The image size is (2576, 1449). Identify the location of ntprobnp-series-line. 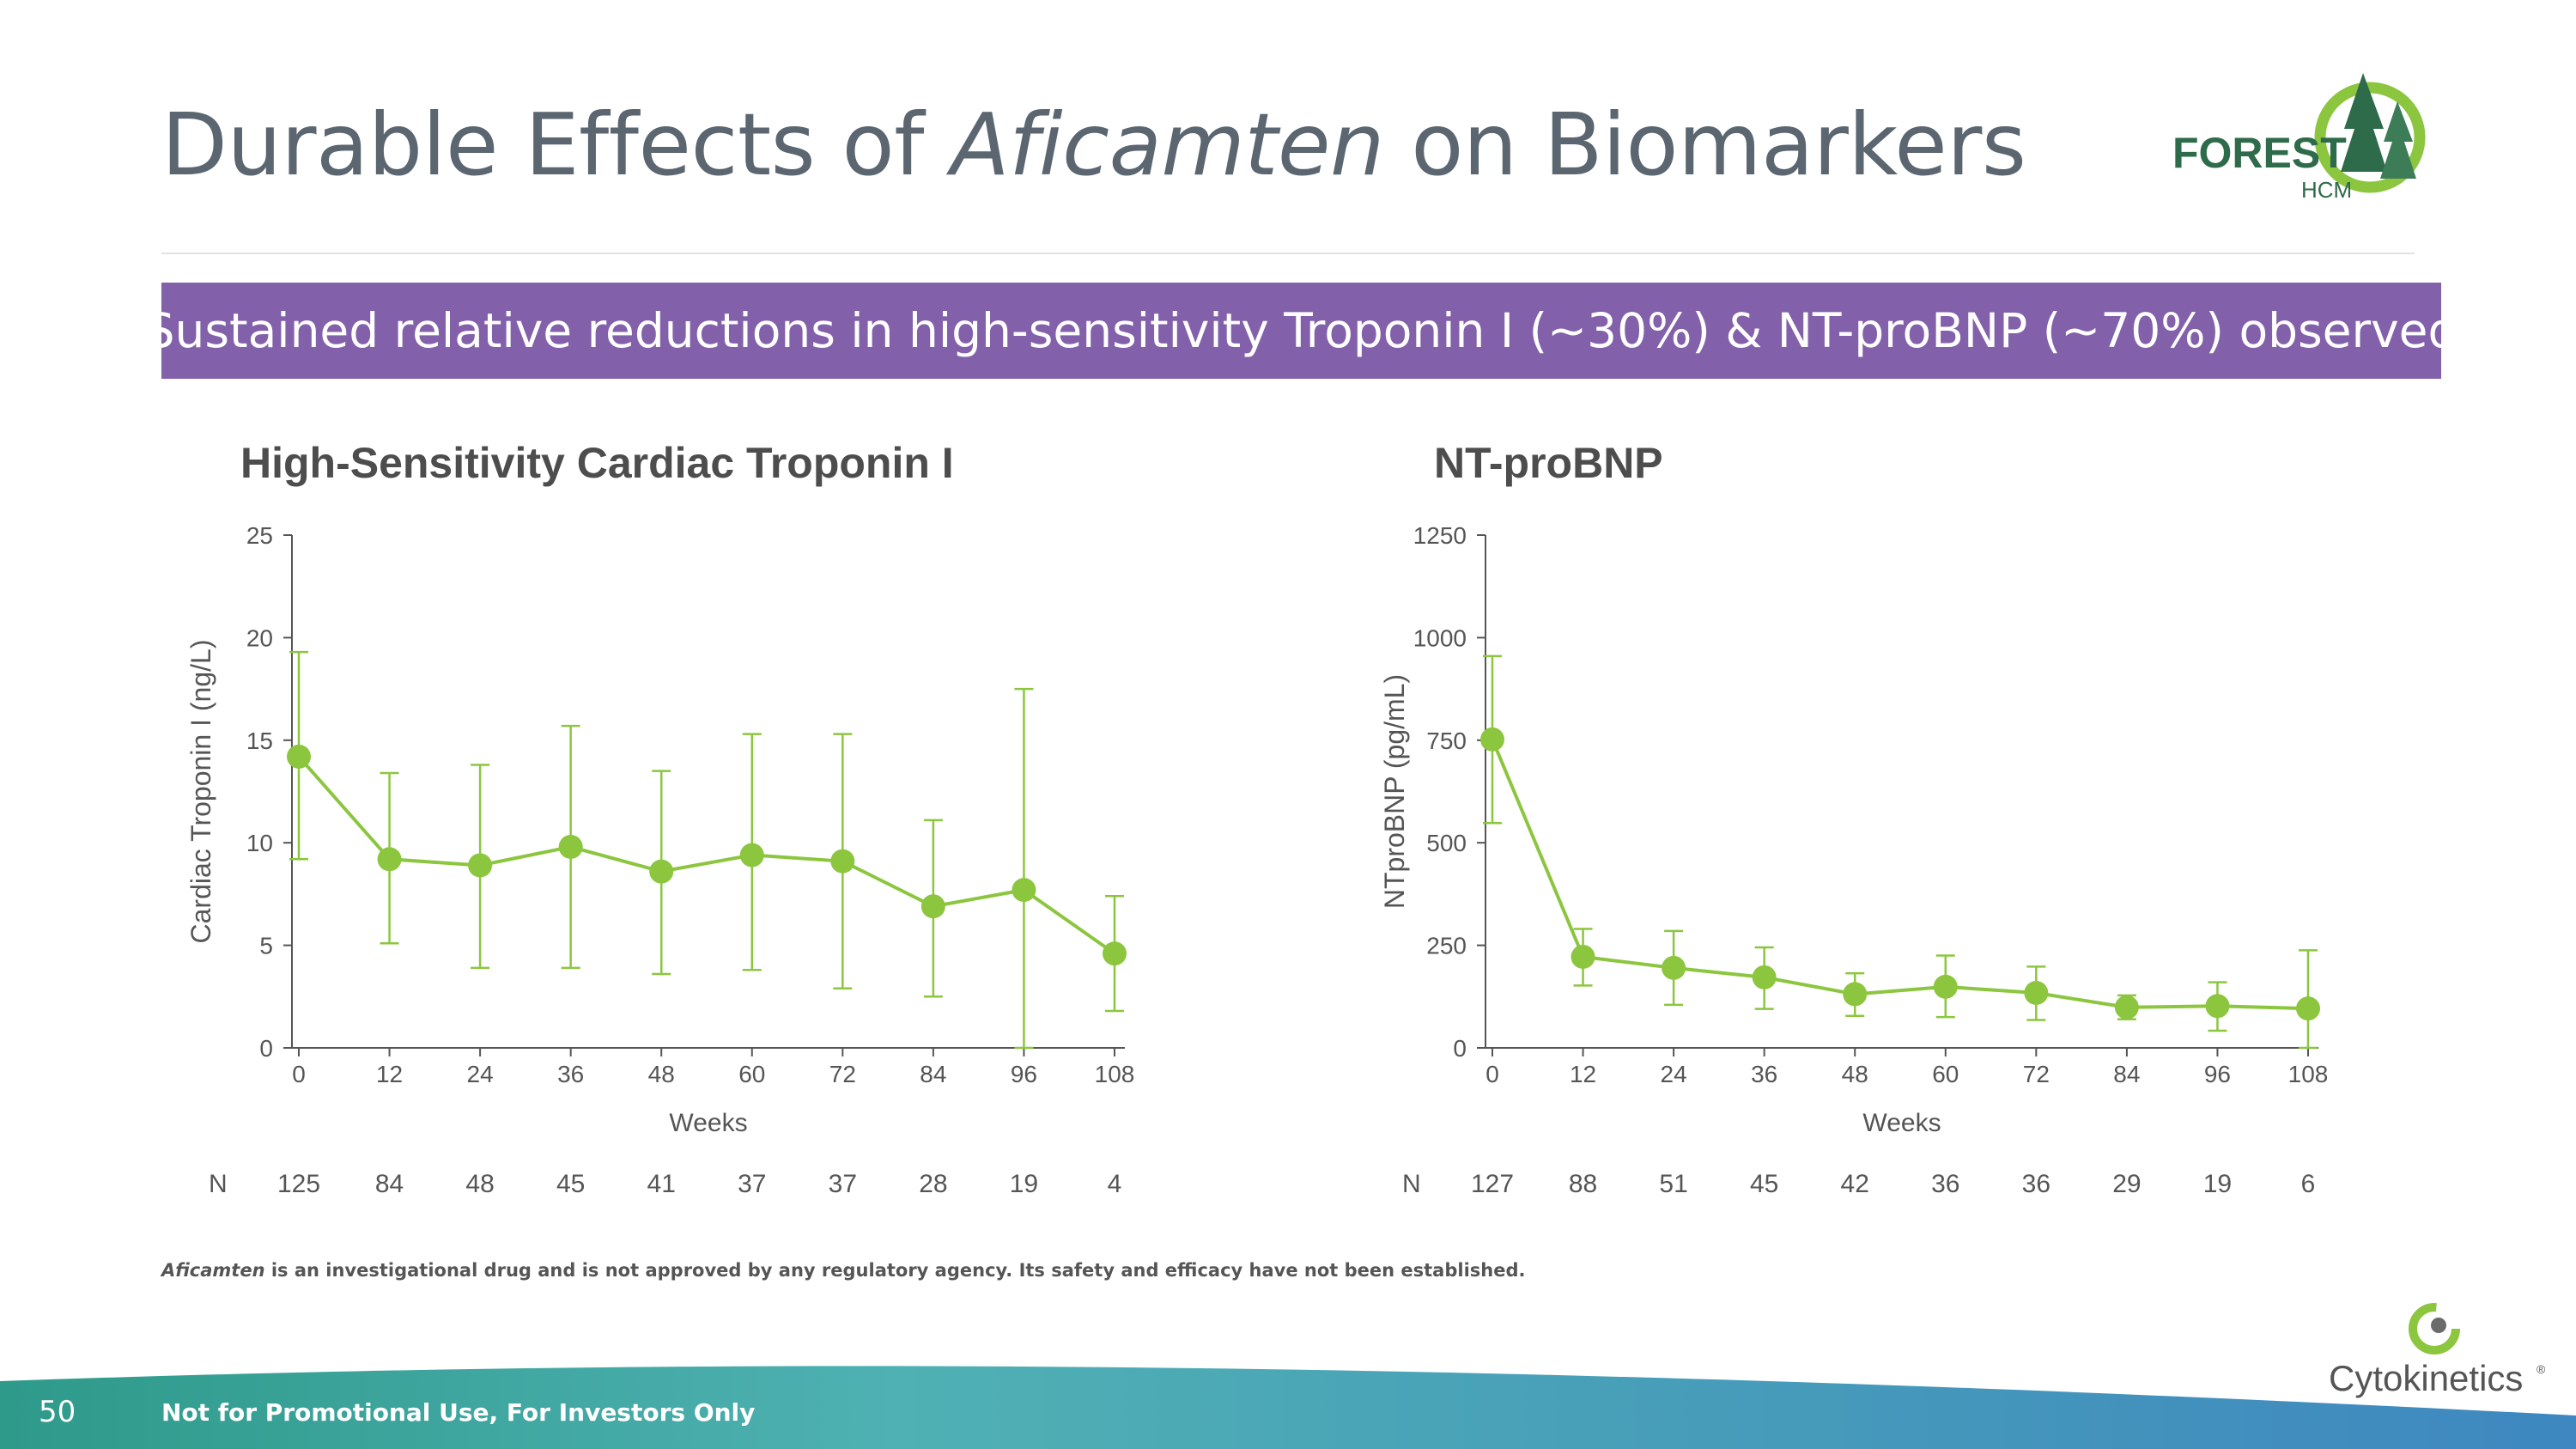
(1900, 875).